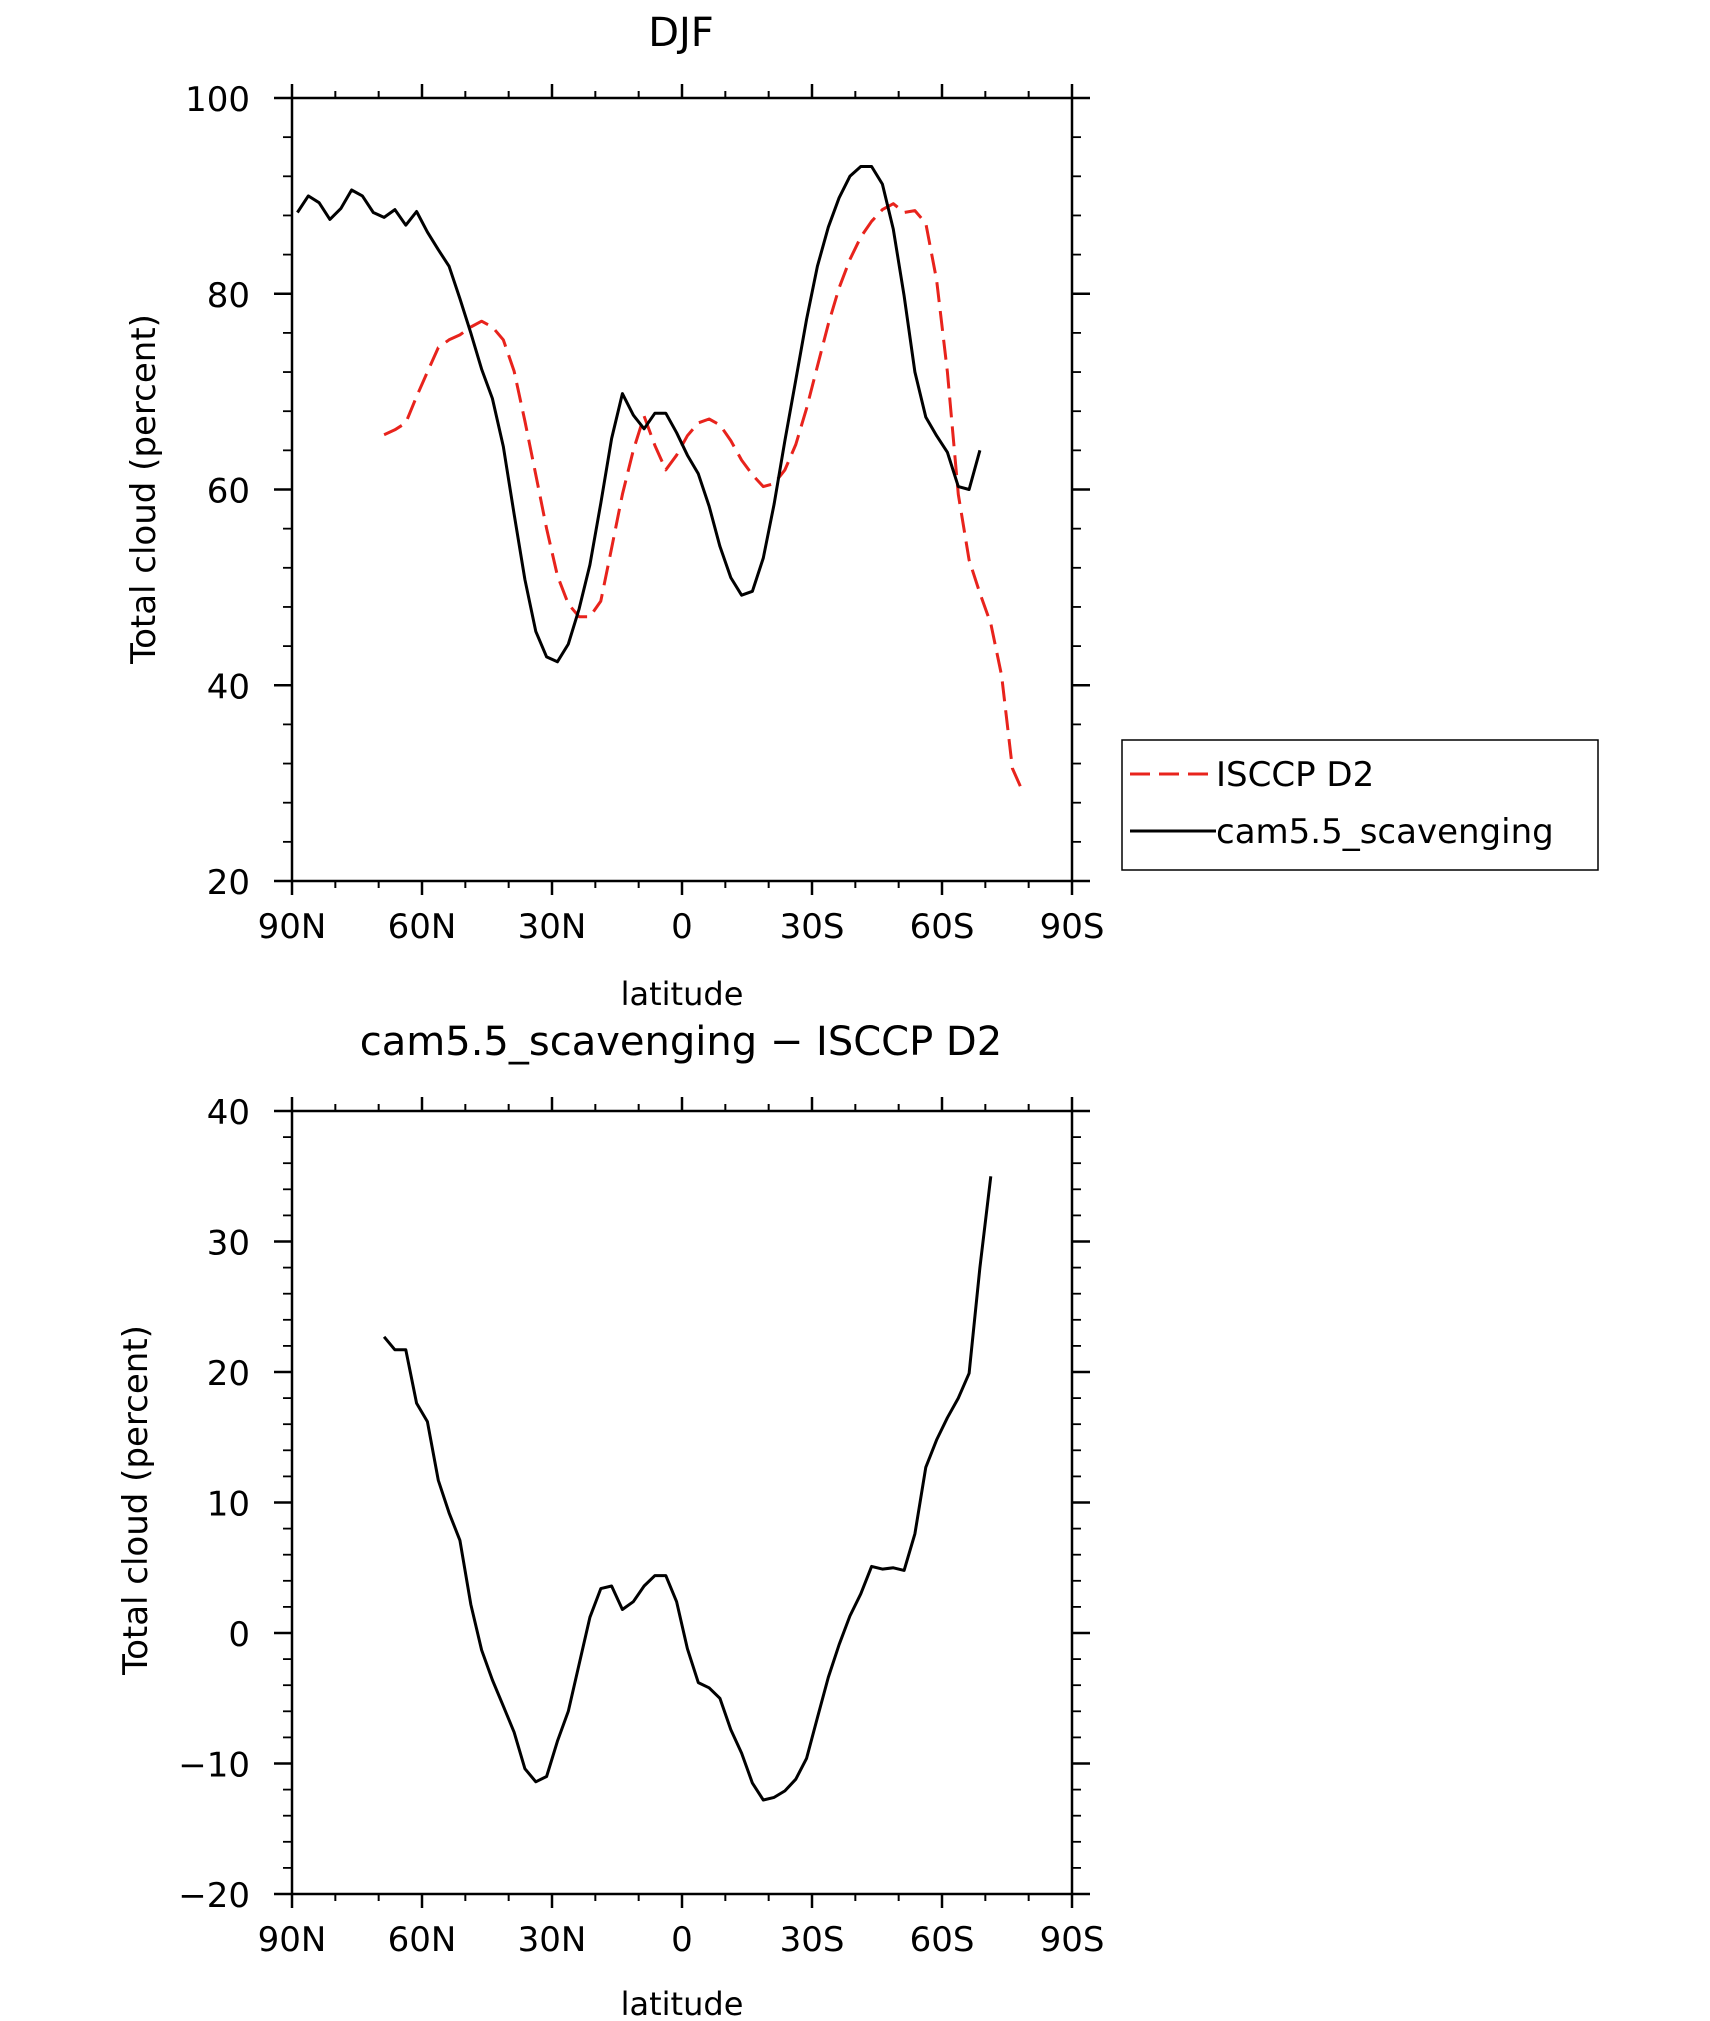 This screenshot has width=1710, height=2021. What do you see at coordinates (228, 687) in the screenshot?
I see `top-y-tick-label-40: 40` at bounding box center [228, 687].